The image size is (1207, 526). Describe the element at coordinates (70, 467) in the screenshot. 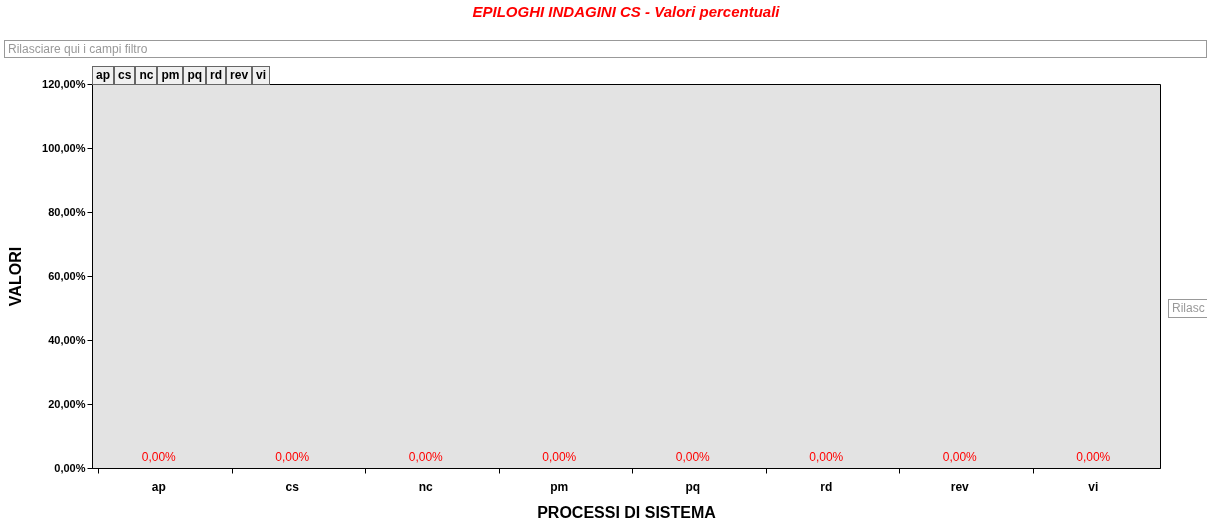

I see `y-tick-label: 0,00%` at that location.